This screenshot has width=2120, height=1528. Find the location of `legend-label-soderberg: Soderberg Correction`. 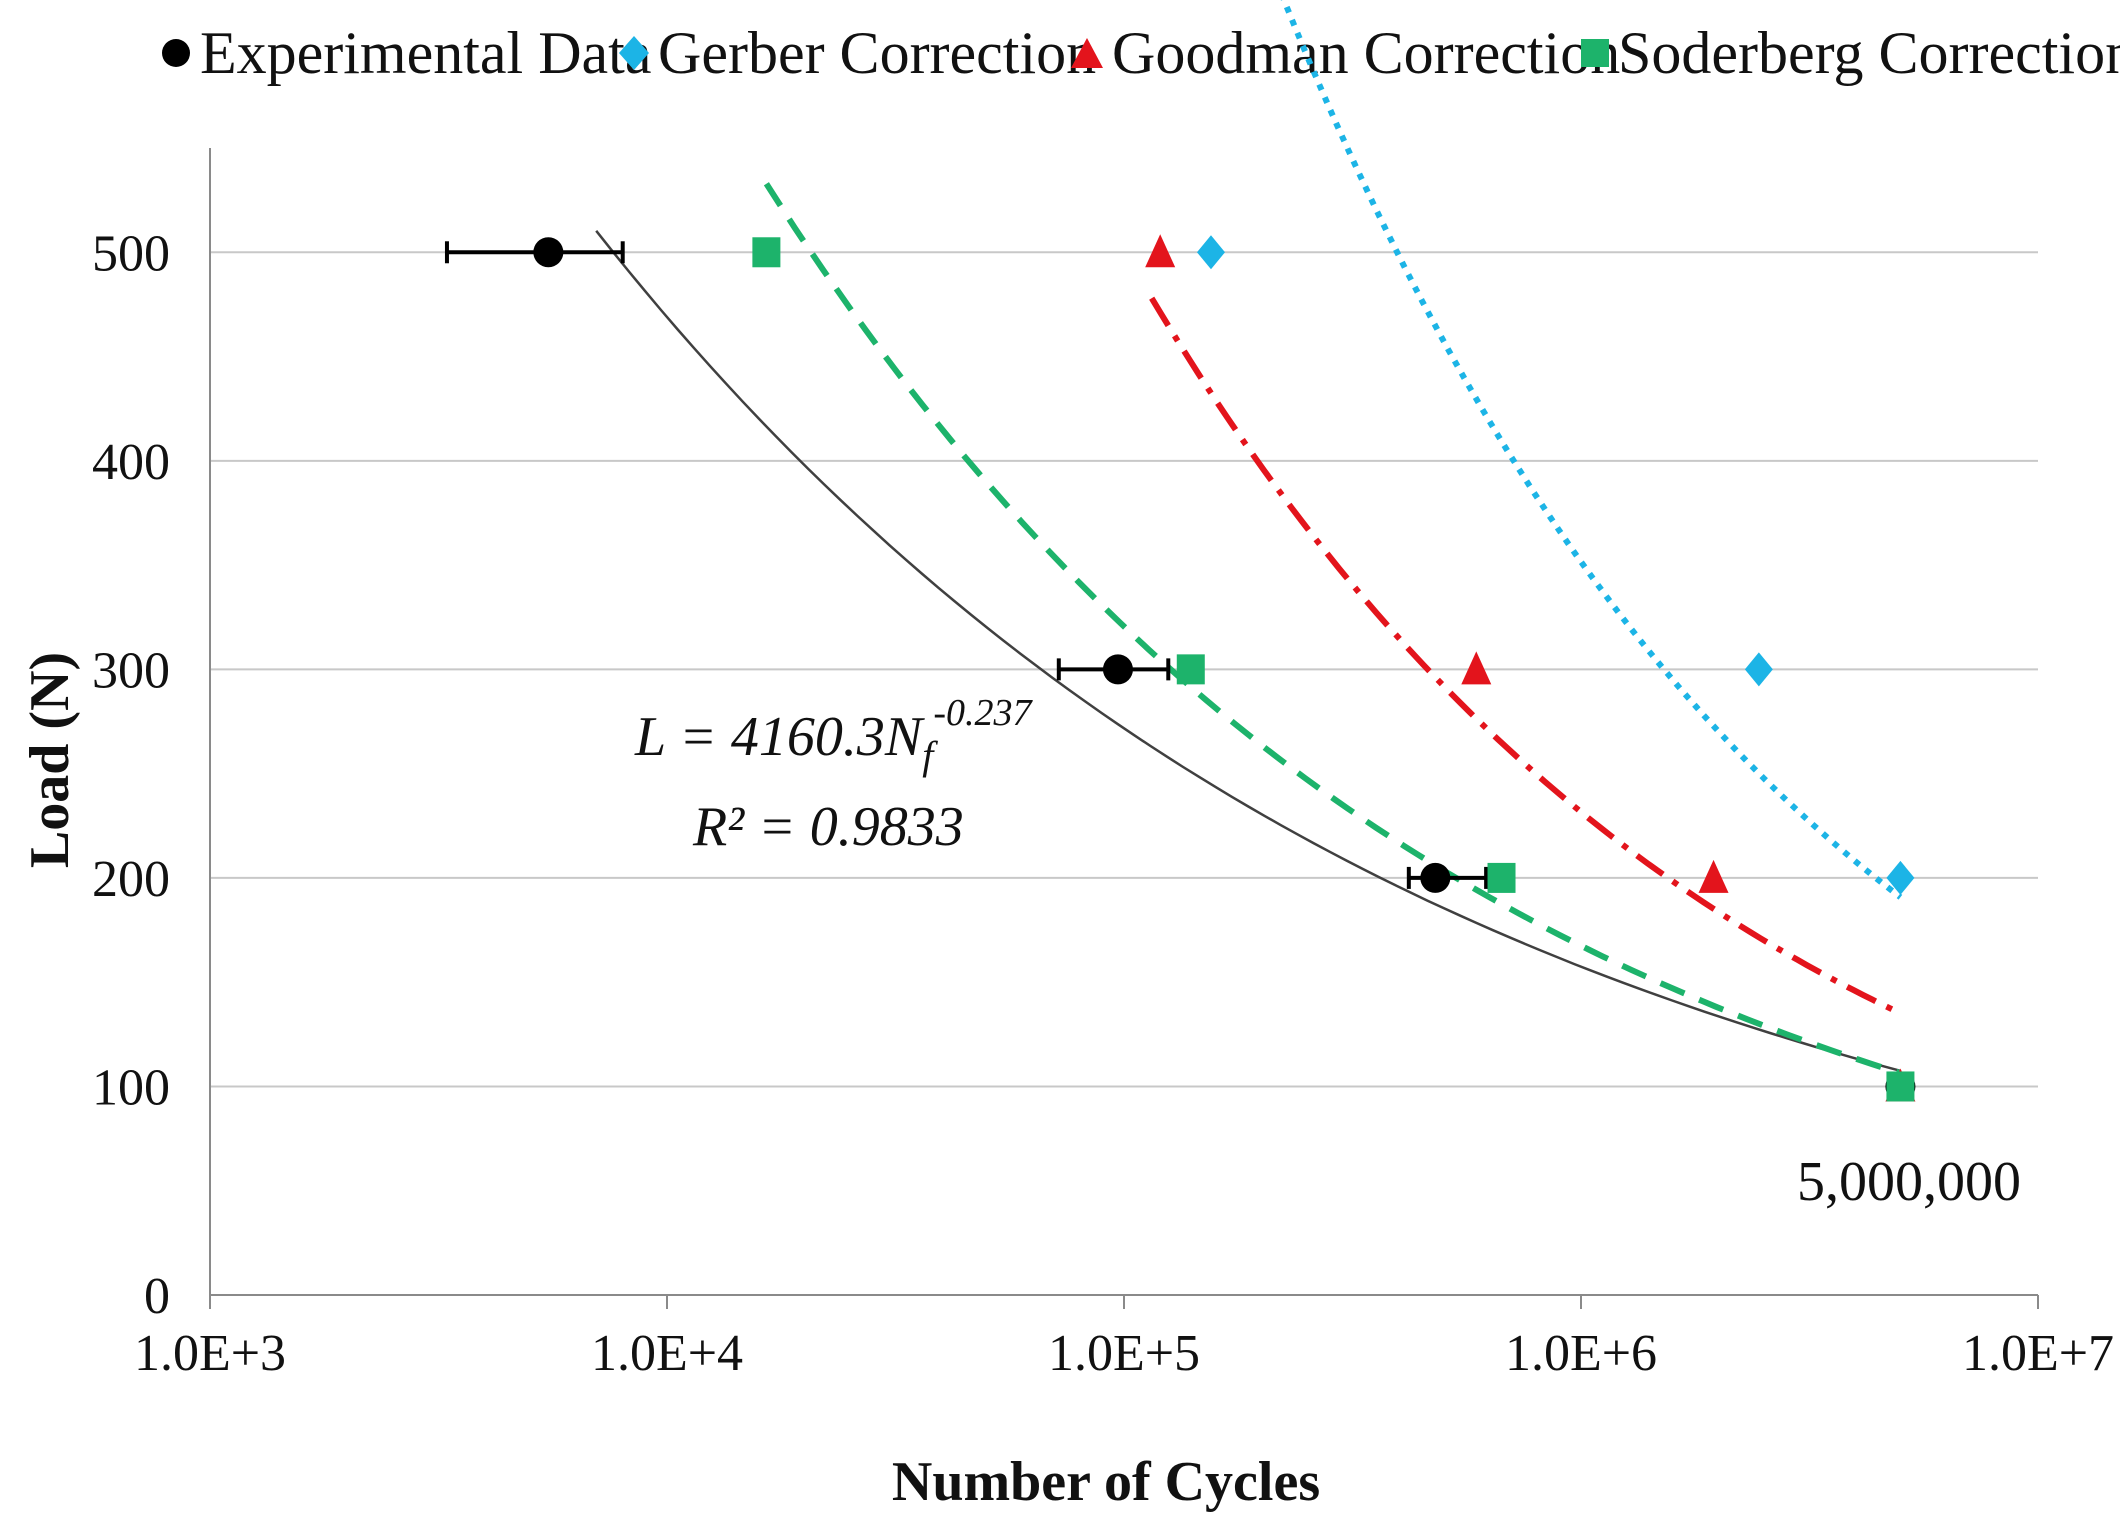

legend-label-soderberg: Soderberg Correction is located at coordinates (1869, 52).